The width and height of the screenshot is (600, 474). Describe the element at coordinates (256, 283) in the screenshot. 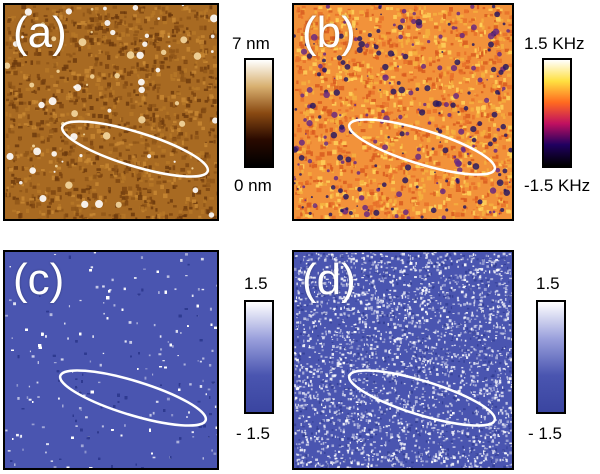

I see `colorbar-c-top-label: 1.5` at that location.